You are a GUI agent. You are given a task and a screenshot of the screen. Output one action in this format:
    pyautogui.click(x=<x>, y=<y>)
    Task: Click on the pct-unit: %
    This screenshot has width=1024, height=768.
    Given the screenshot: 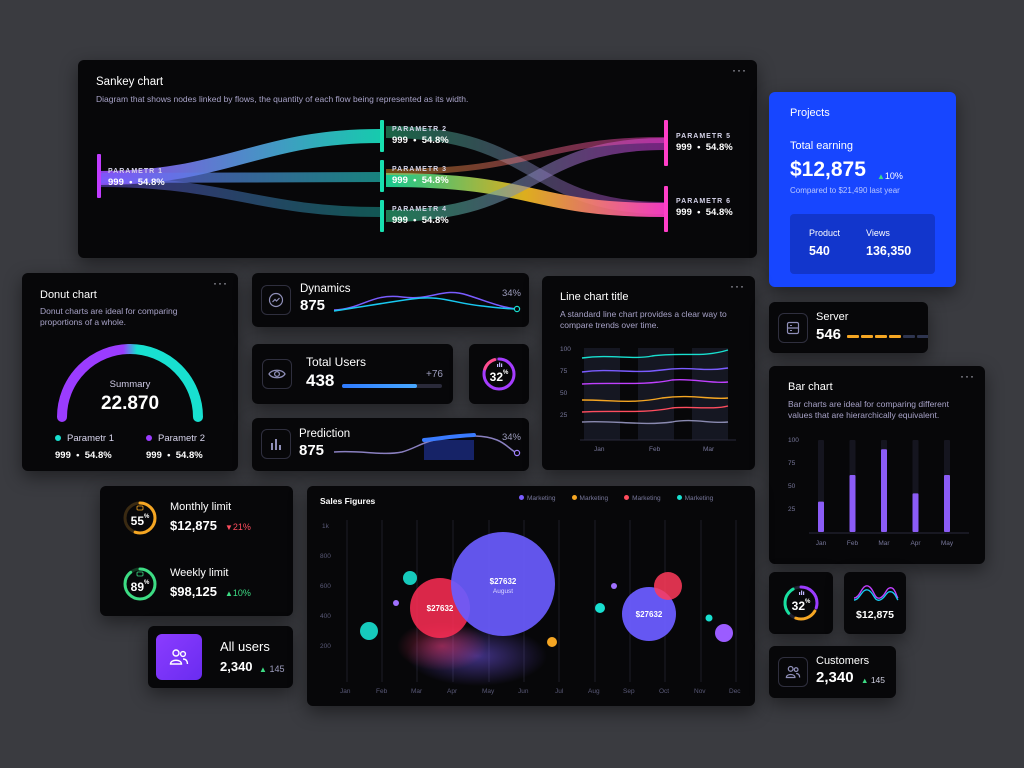 What is the action you would take?
    pyautogui.click(x=147, y=517)
    